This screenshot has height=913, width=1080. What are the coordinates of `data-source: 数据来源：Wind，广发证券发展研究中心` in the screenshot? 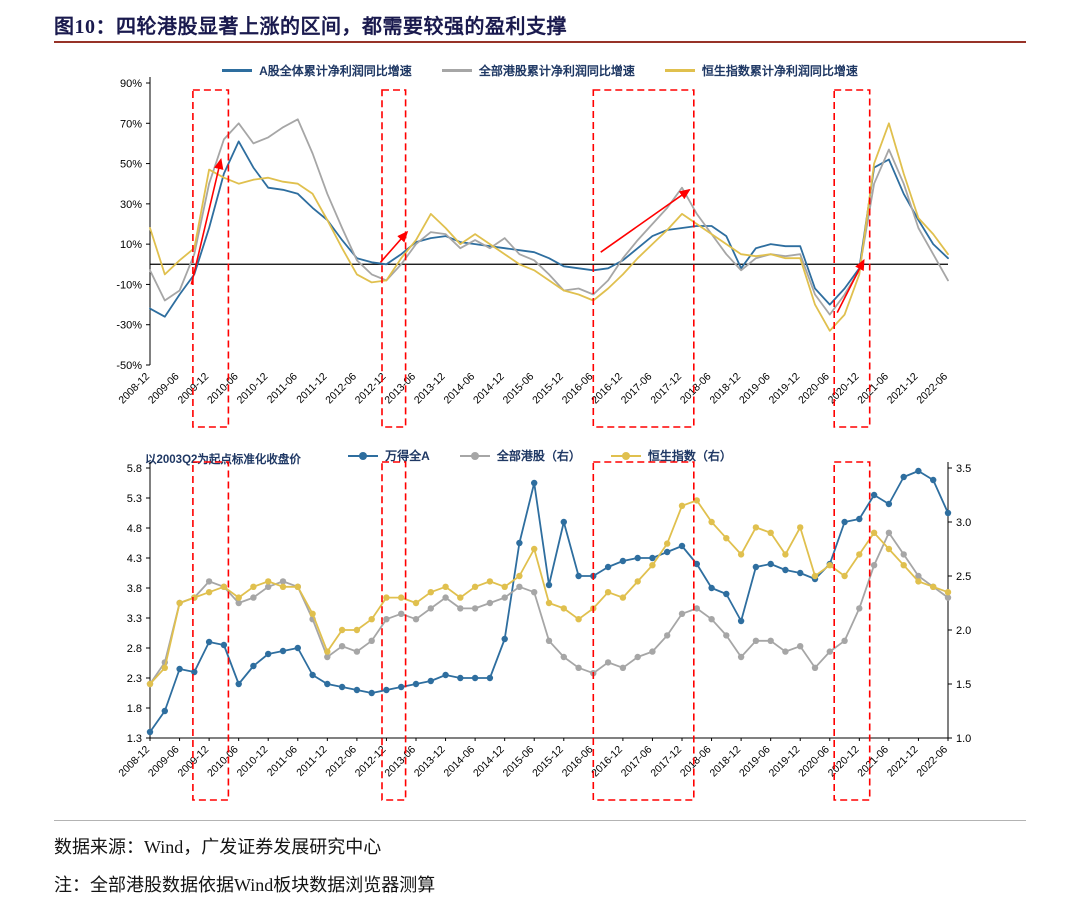 It's located at (218, 847).